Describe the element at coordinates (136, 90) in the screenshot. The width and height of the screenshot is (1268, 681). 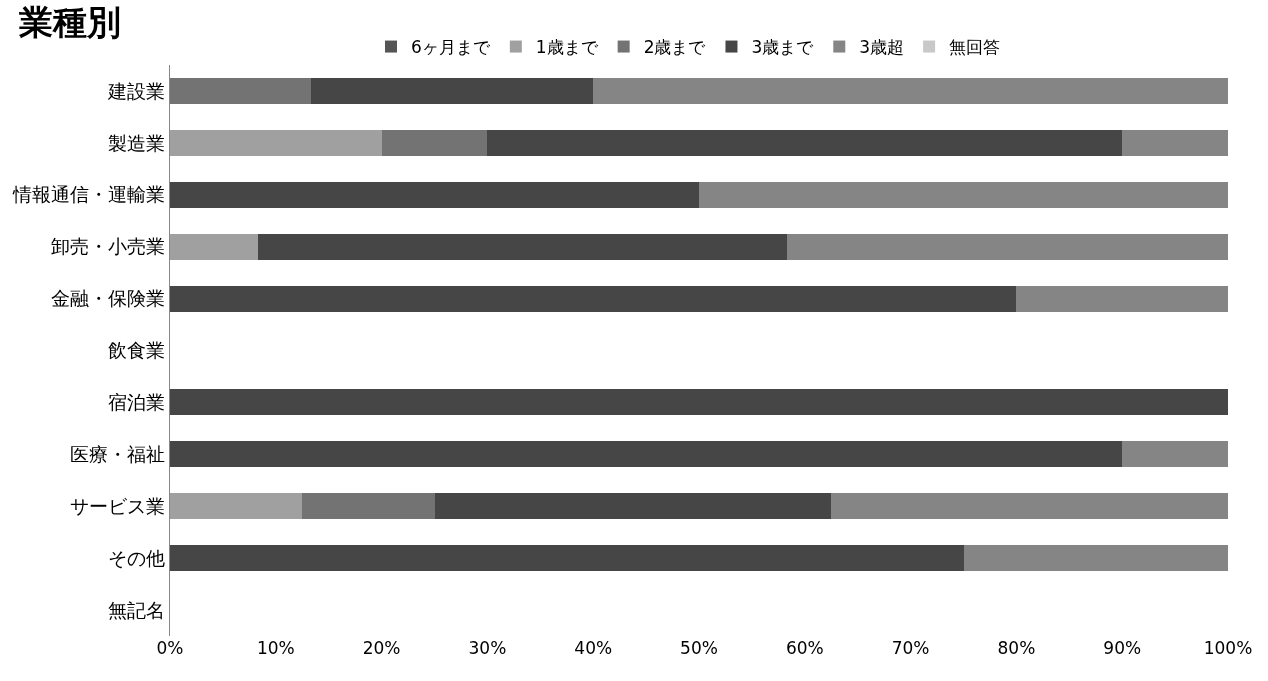
I see `y-tick-label: 建設業` at that location.